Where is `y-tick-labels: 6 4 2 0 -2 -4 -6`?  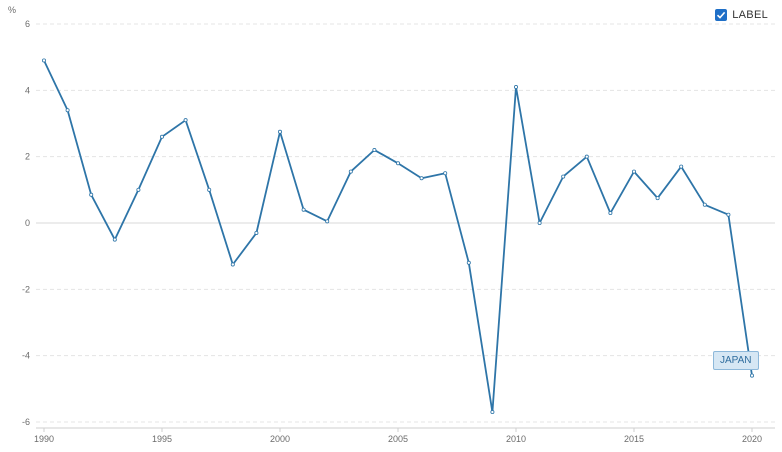 y-tick-labels: 6 4 2 0 -2 -4 -6 is located at coordinates (26, 223).